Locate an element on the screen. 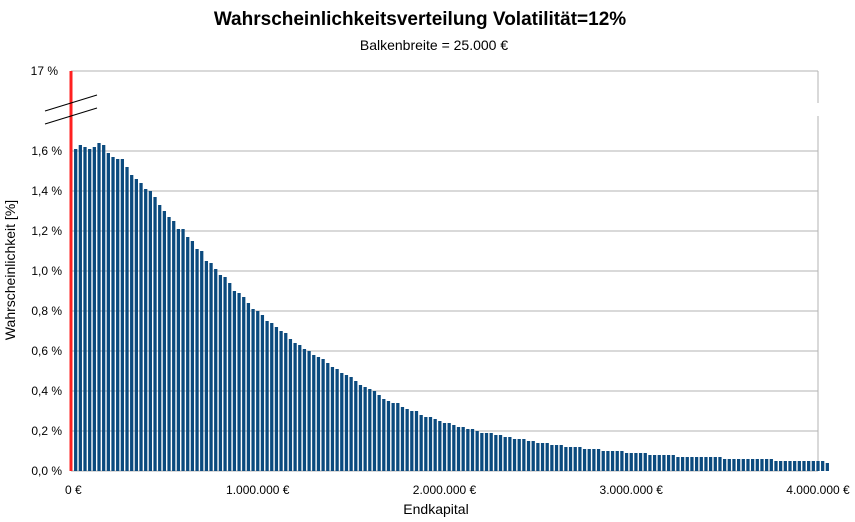 The image size is (855, 522). y-tick-label: 1,2 % is located at coordinates (46, 231).